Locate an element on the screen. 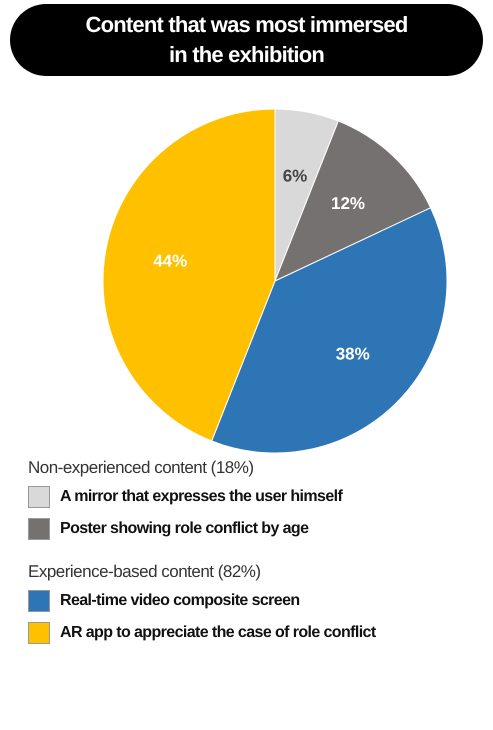  data-label: 6% is located at coordinates (295, 176).